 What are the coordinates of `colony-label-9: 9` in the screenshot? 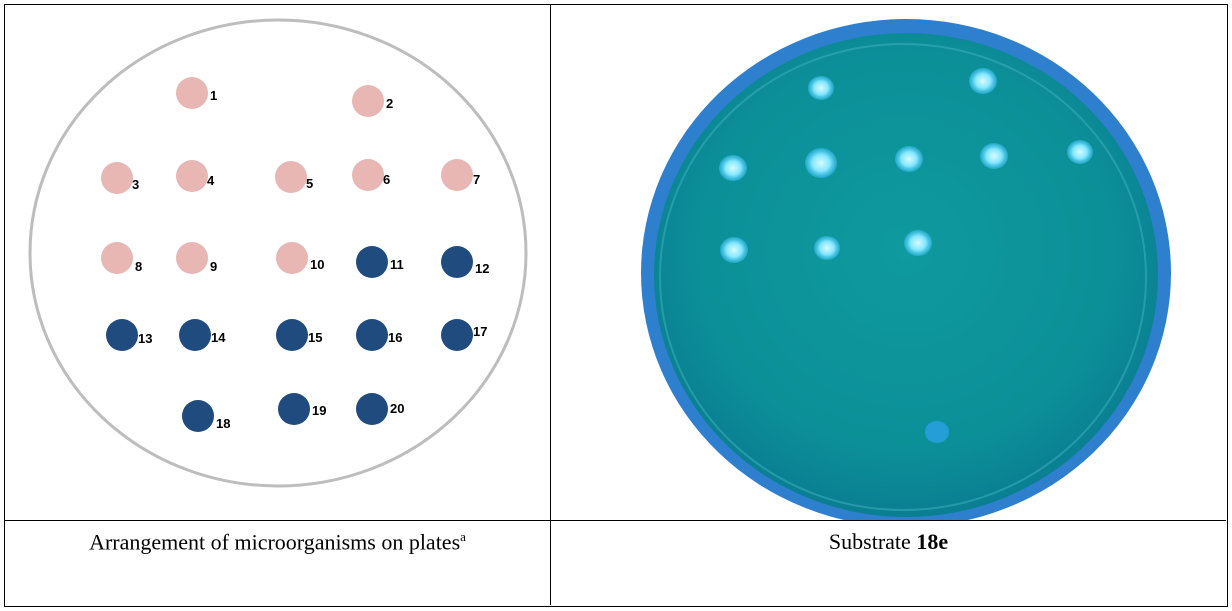 It's located at (213, 266).